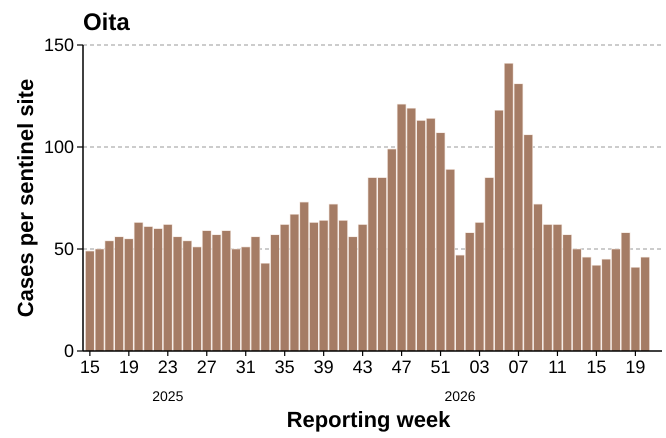 The image size is (666, 438). Describe the element at coordinates (402, 367) in the screenshot. I see `x-tick-label: 47` at that location.